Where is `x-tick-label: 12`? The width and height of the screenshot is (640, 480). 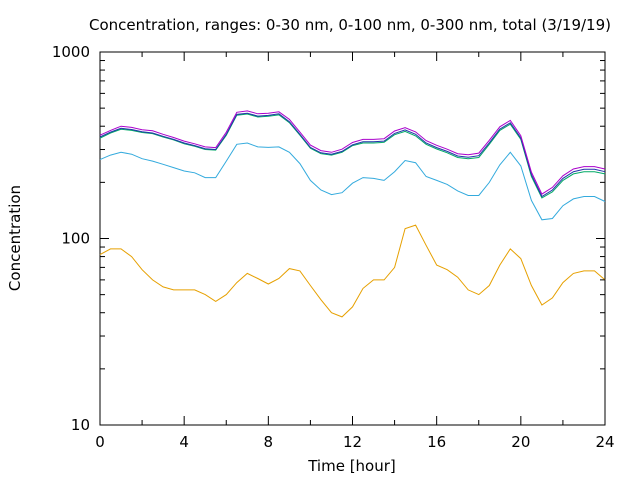
x-tick-label: 12 is located at coordinates (352, 442).